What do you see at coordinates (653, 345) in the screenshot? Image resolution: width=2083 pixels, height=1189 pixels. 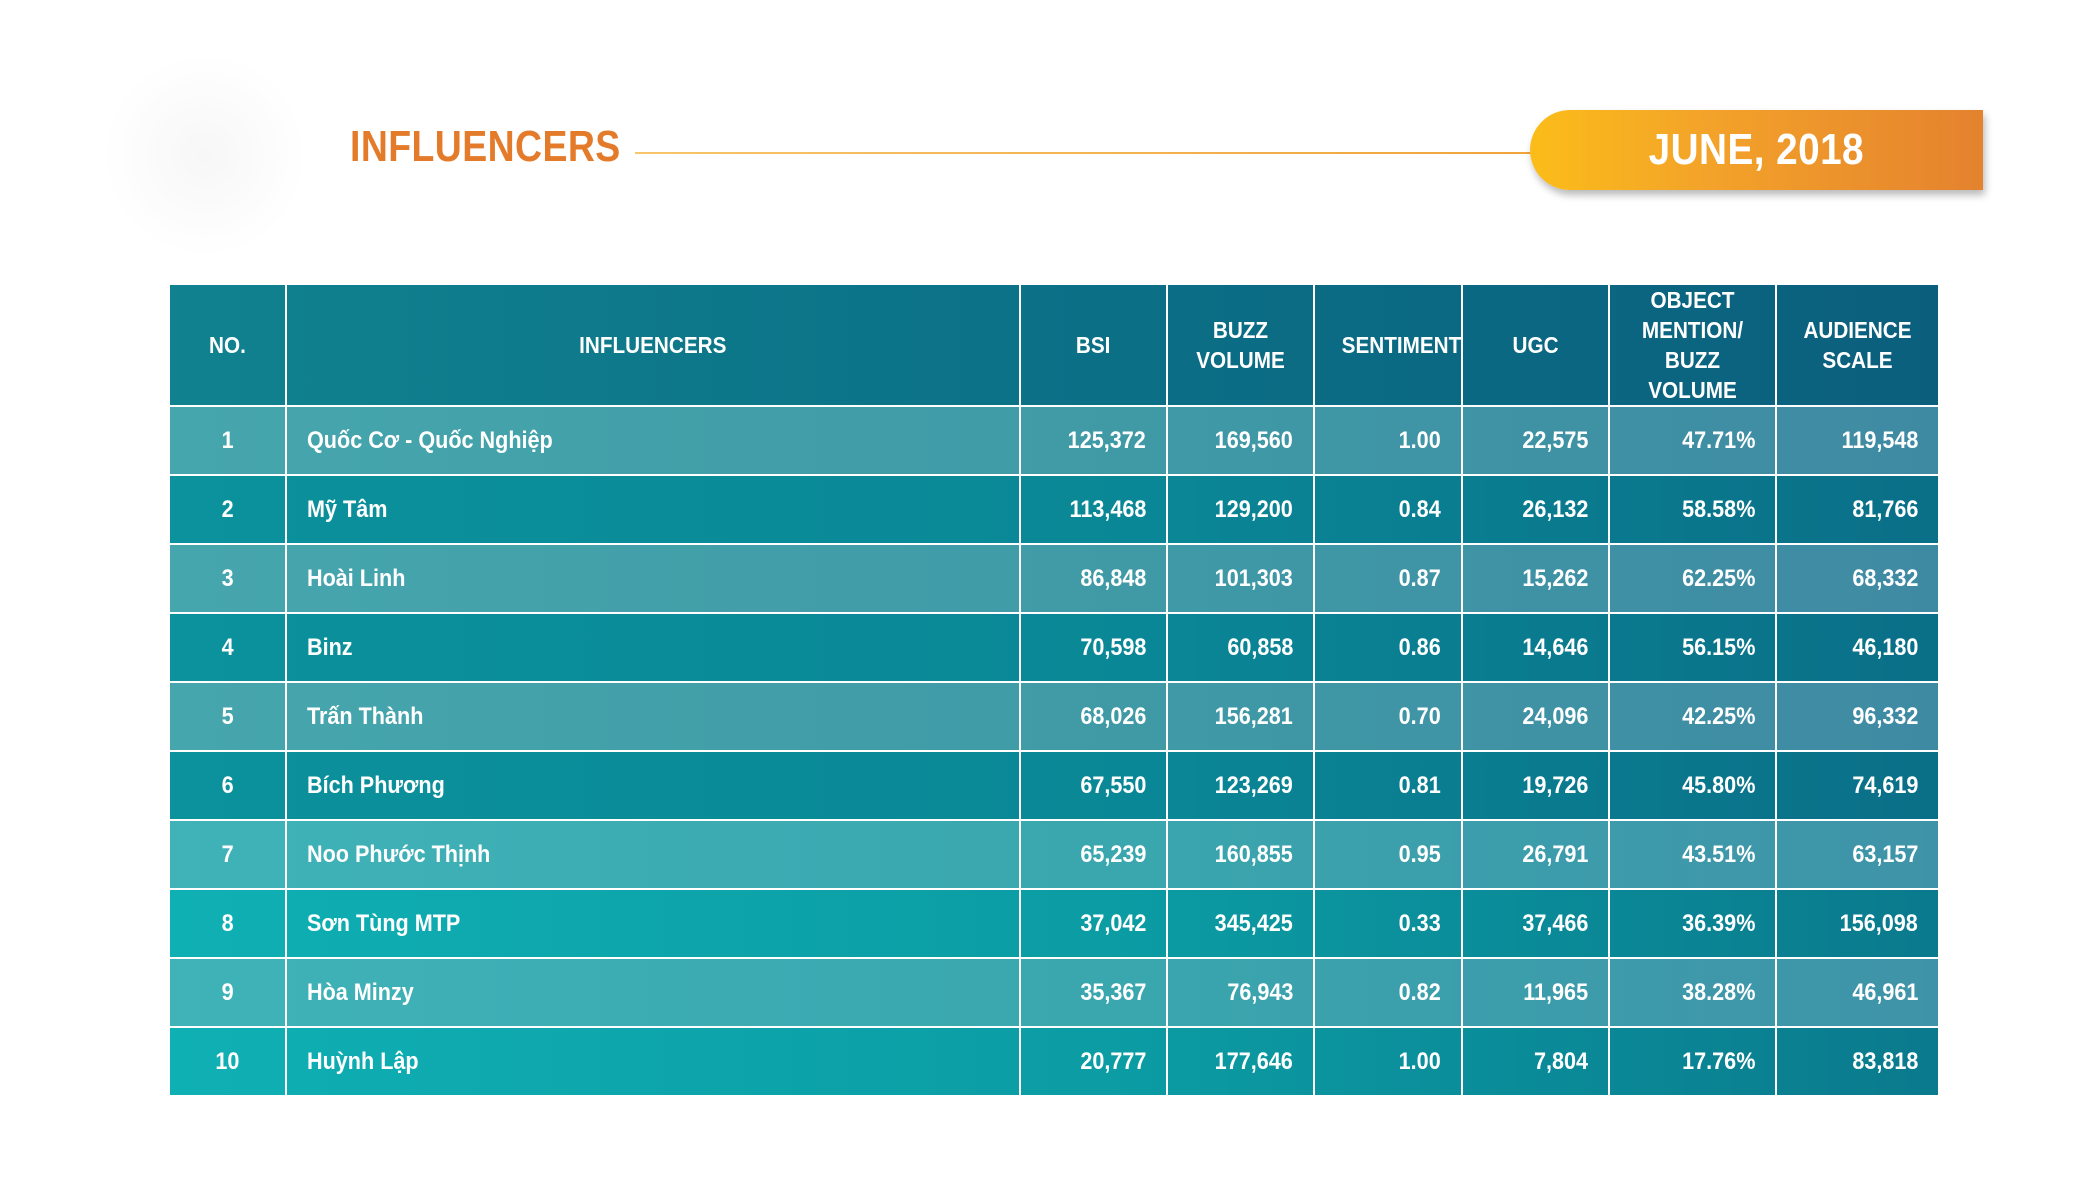 I see `column-header-influencers: INFLUENCERS` at bounding box center [653, 345].